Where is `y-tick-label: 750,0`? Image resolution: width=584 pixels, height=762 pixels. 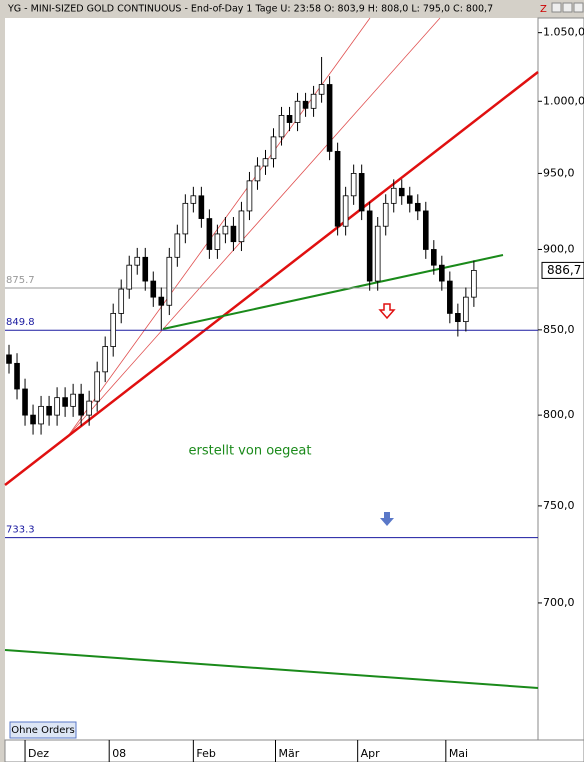
y-tick-label: 750,0 is located at coordinates (559, 505).